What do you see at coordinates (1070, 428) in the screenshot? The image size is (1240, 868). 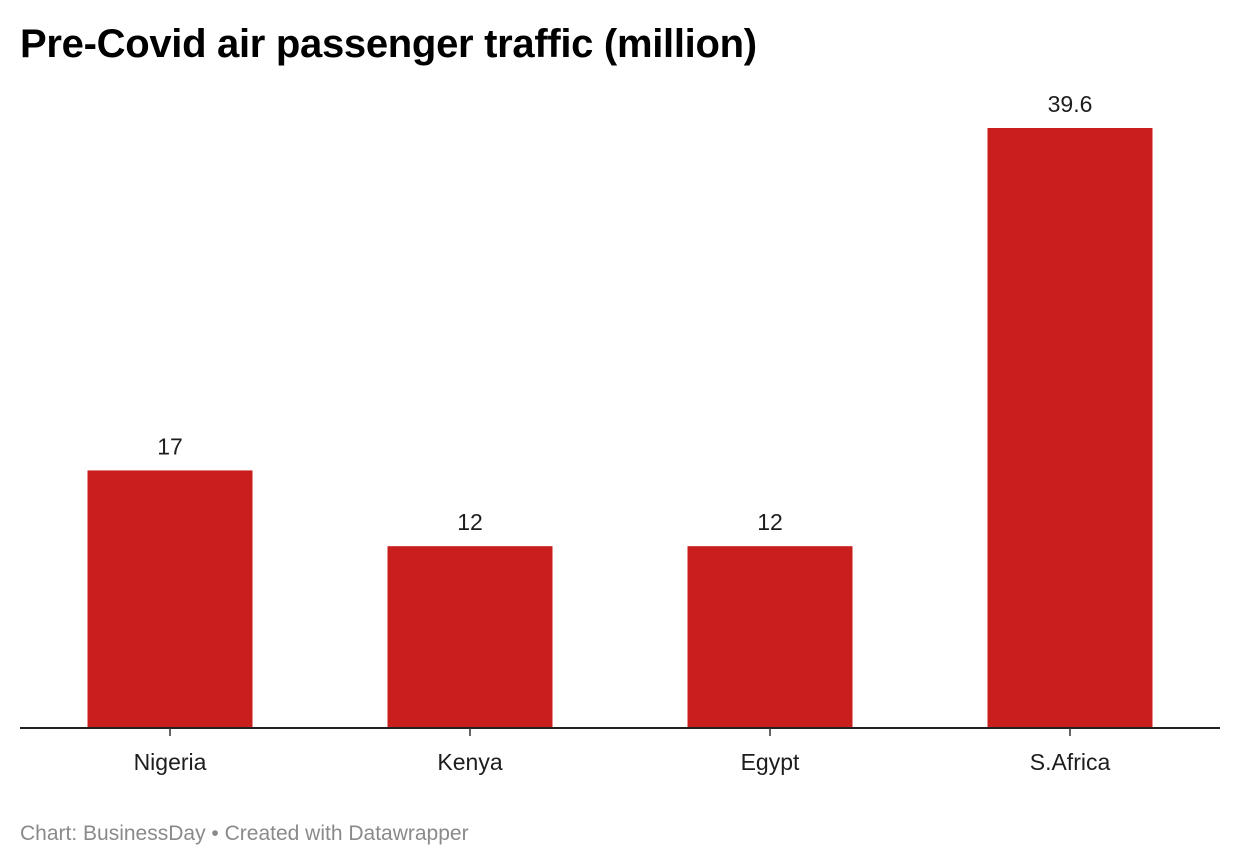 I see `bar-s-africa` at bounding box center [1070, 428].